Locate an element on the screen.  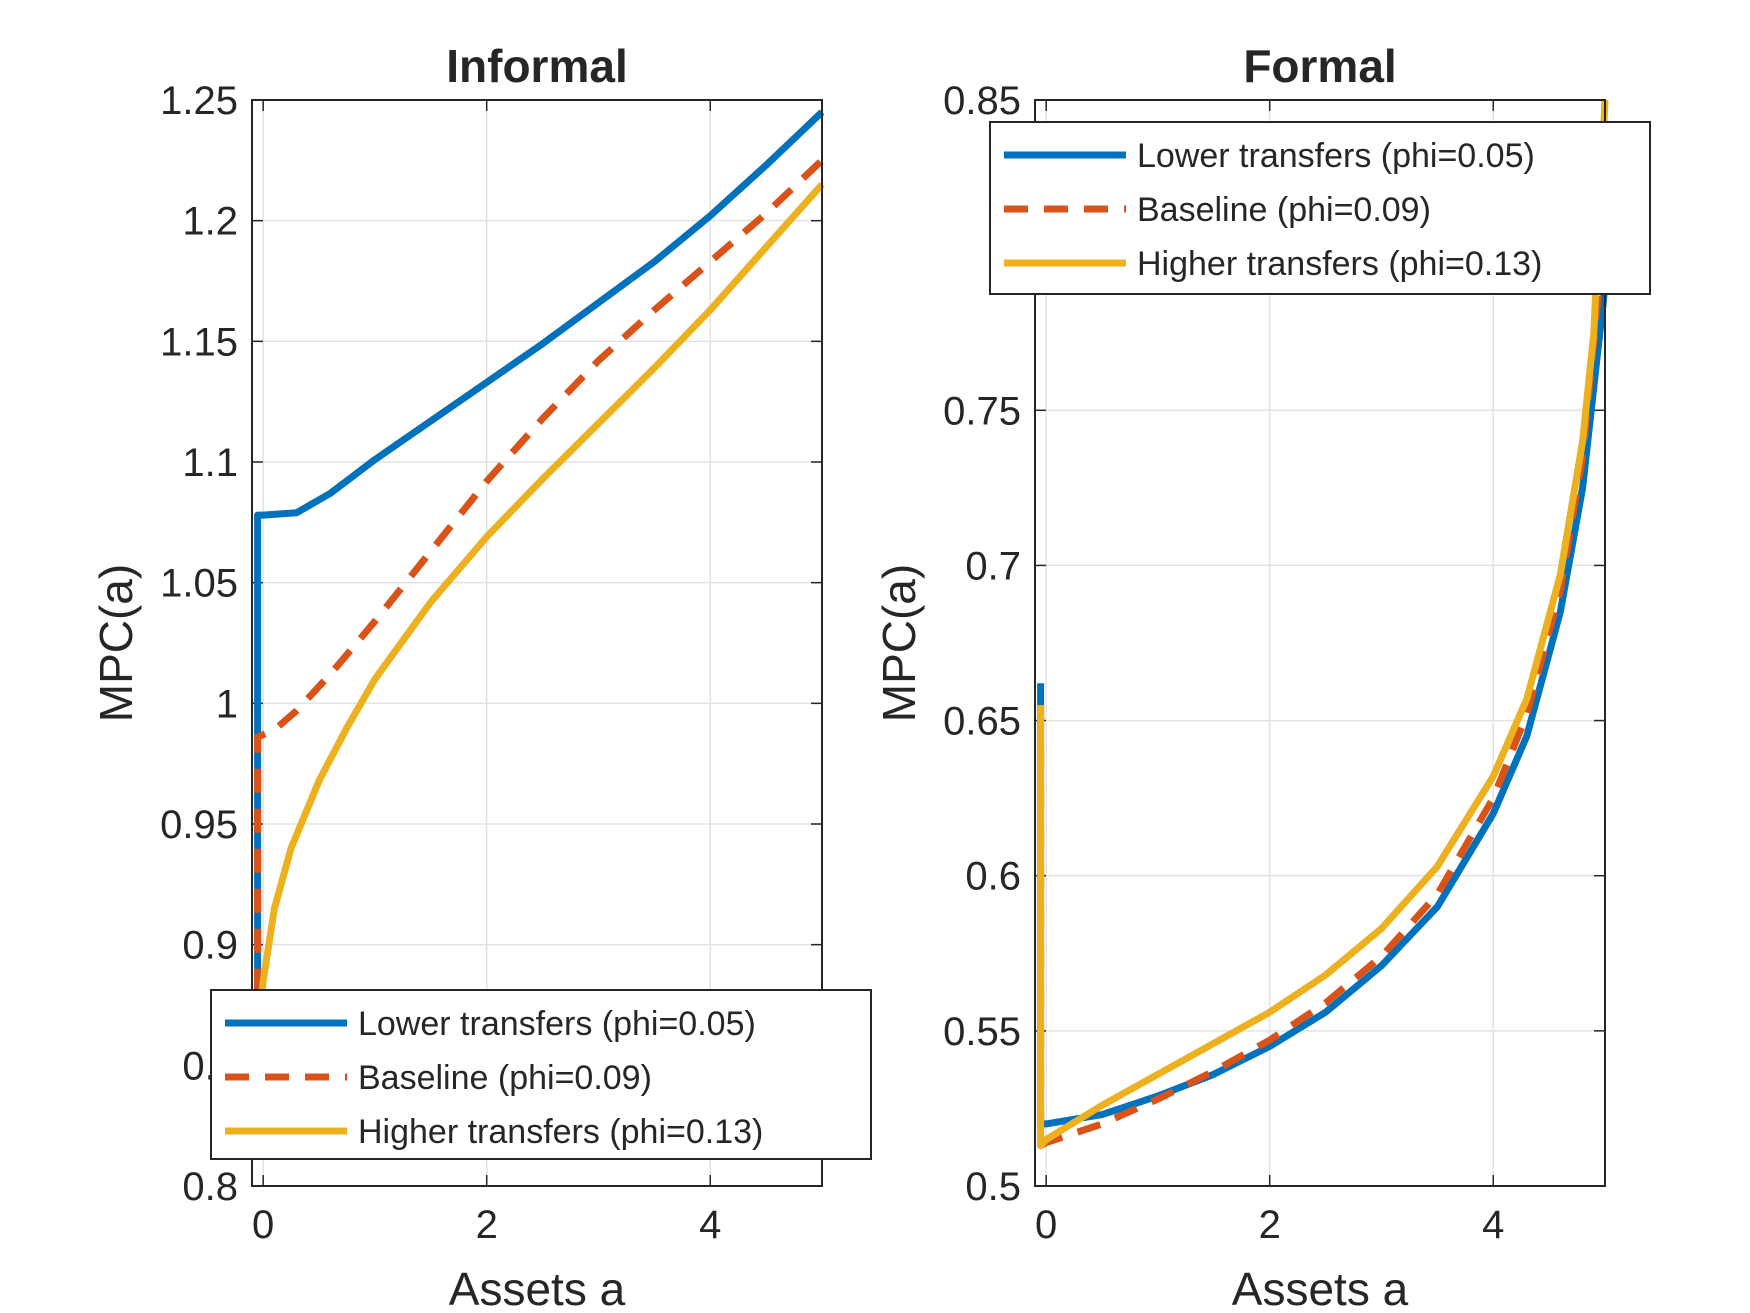
chart-title: Formal is located at coordinates (1319, 66).